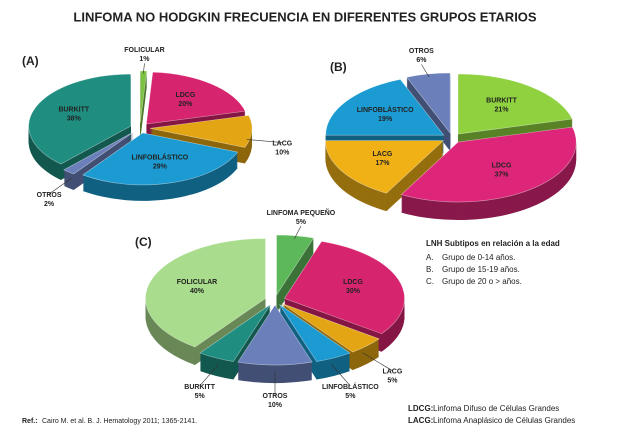 The width and height of the screenshot is (618, 432). What do you see at coordinates (49, 204) in the screenshot?
I see `slice-value-label: 2%` at bounding box center [49, 204].